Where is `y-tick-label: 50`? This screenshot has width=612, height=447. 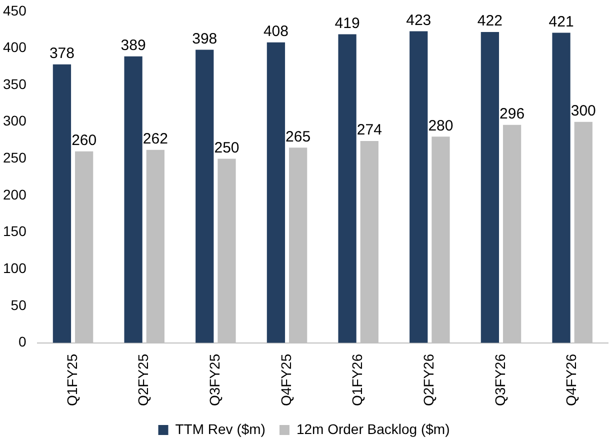
y-tick-label: 50 is located at coordinates (18, 304).